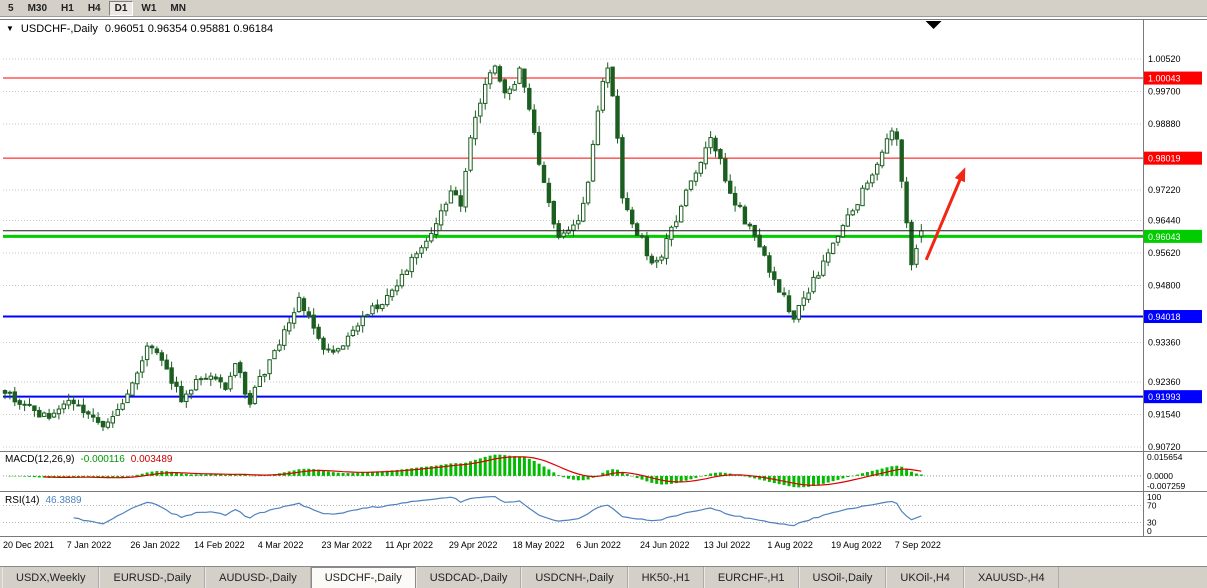 This screenshot has width=1207, height=588. Describe the element at coordinates (665, 577) in the screenshot. I see `chart-tab-hk50-h1: HK50-,H1` at that location.